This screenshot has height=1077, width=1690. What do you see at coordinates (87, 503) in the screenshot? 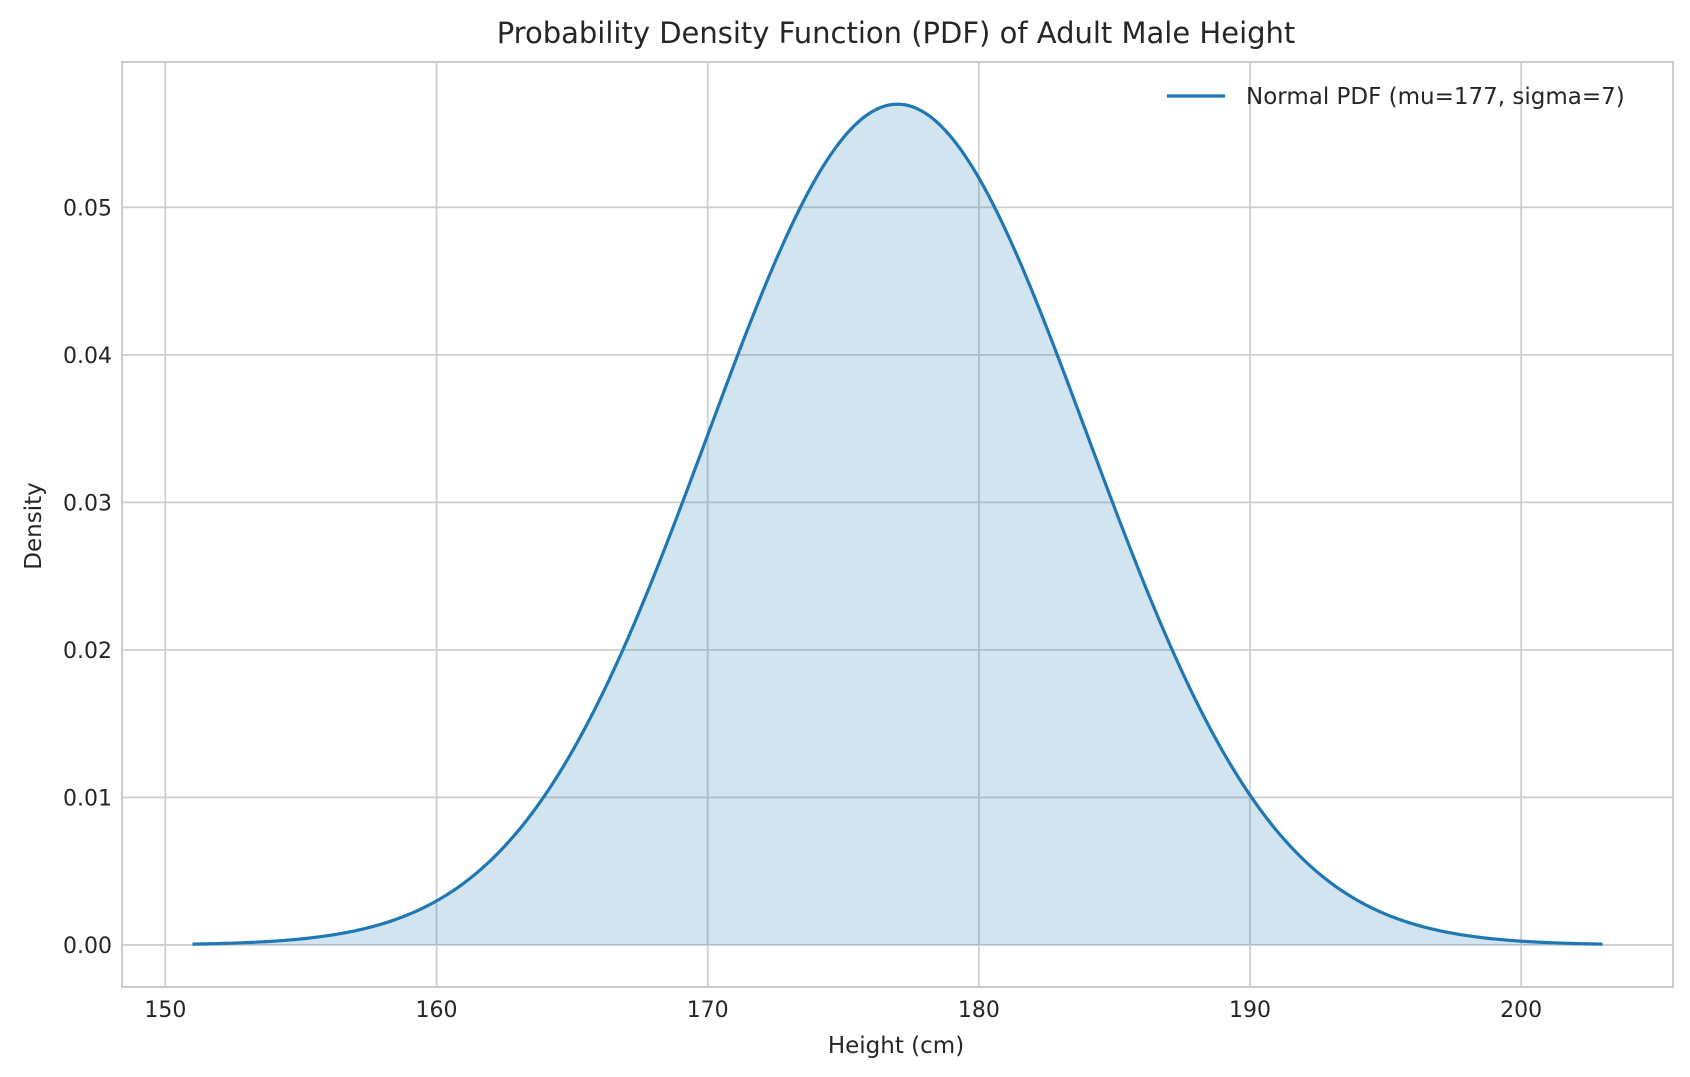
I see `y-tick-label: 0.03` at bounding box center [87, 503].